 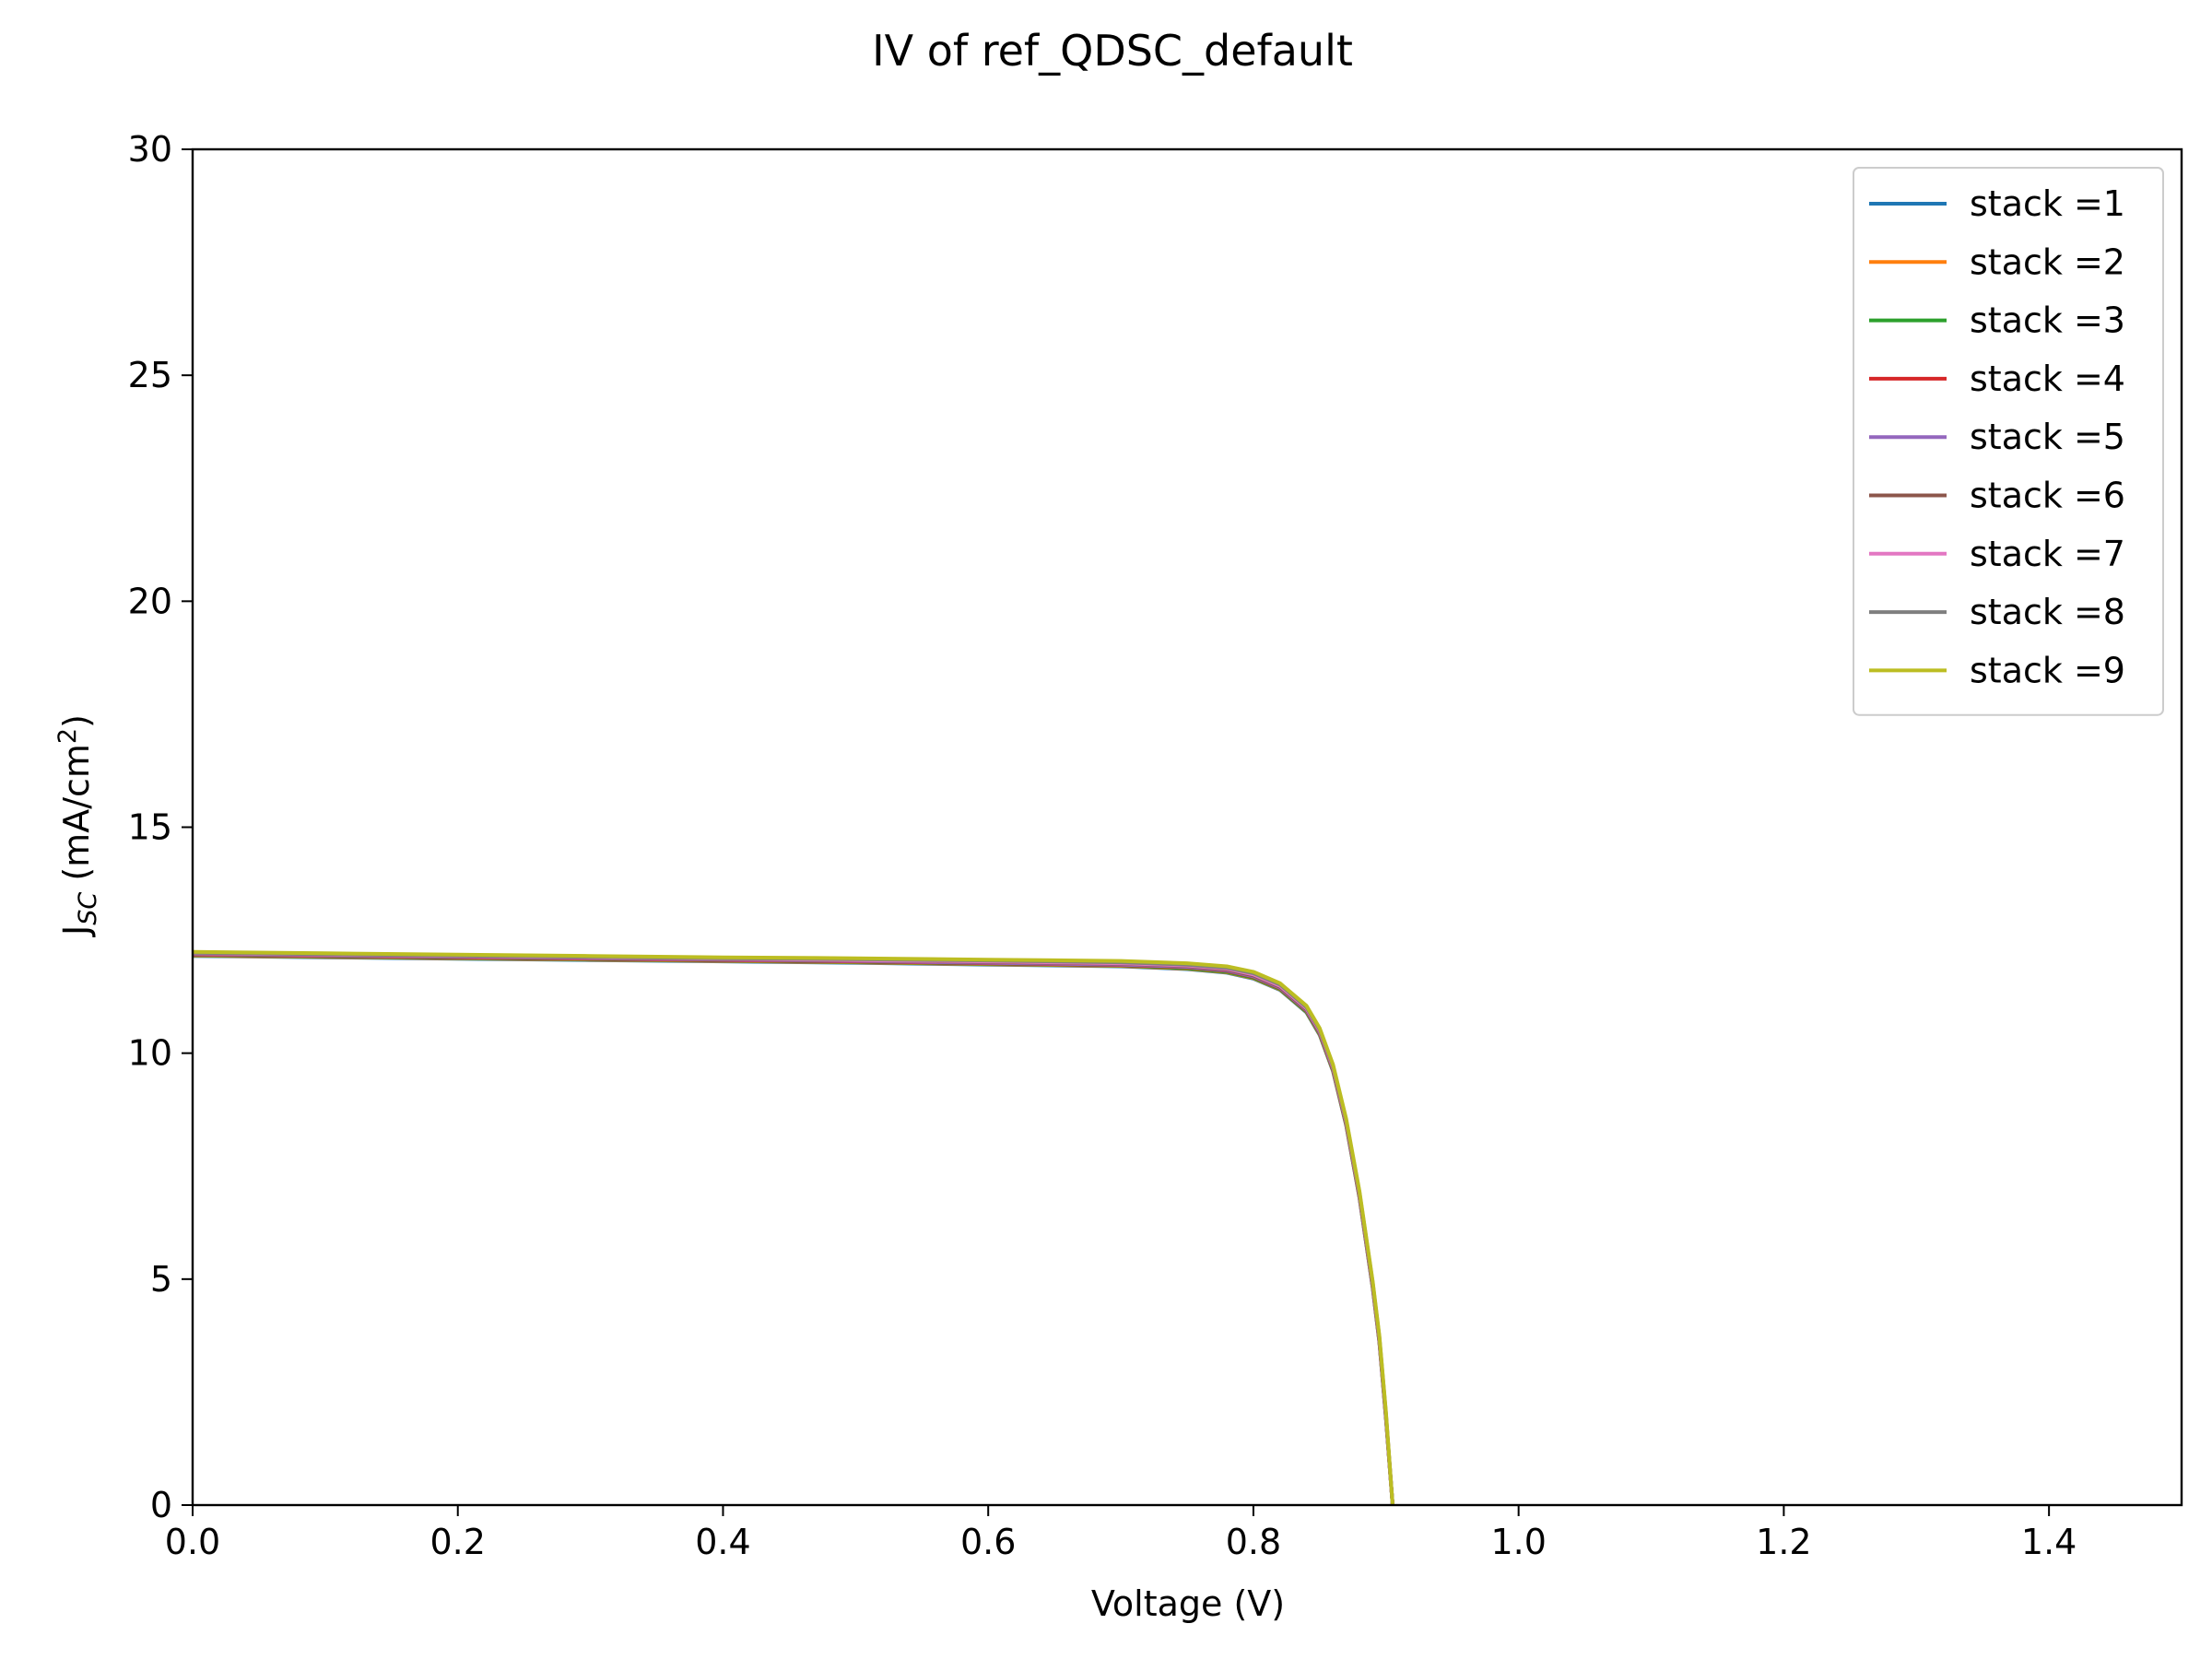 I want to click on legend-label-8: stack =8, so click(x=2047, y=612).